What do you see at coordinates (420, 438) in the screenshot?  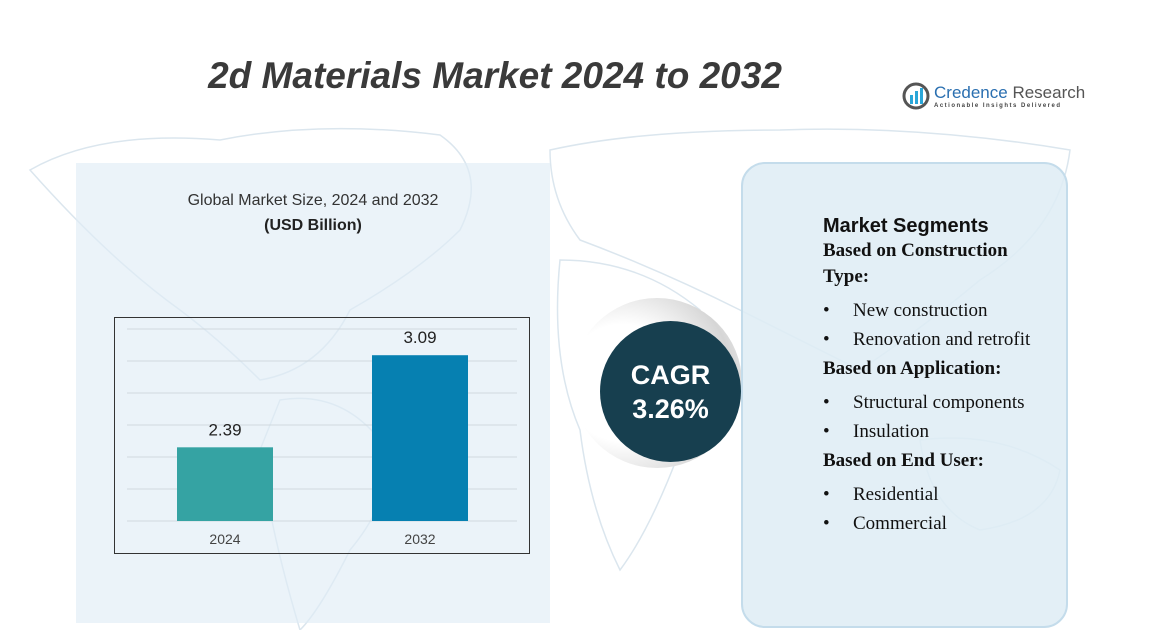 I see `bar-2032` at bounding box center [420, 438].